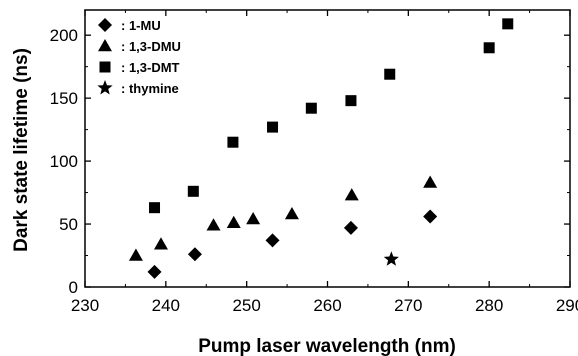 This screenshot has width=578, height=356. What do you see at coordinates (73, 287) in the screenshot?
I see `y-tick-label: 0` at bounding box center [73, 287].